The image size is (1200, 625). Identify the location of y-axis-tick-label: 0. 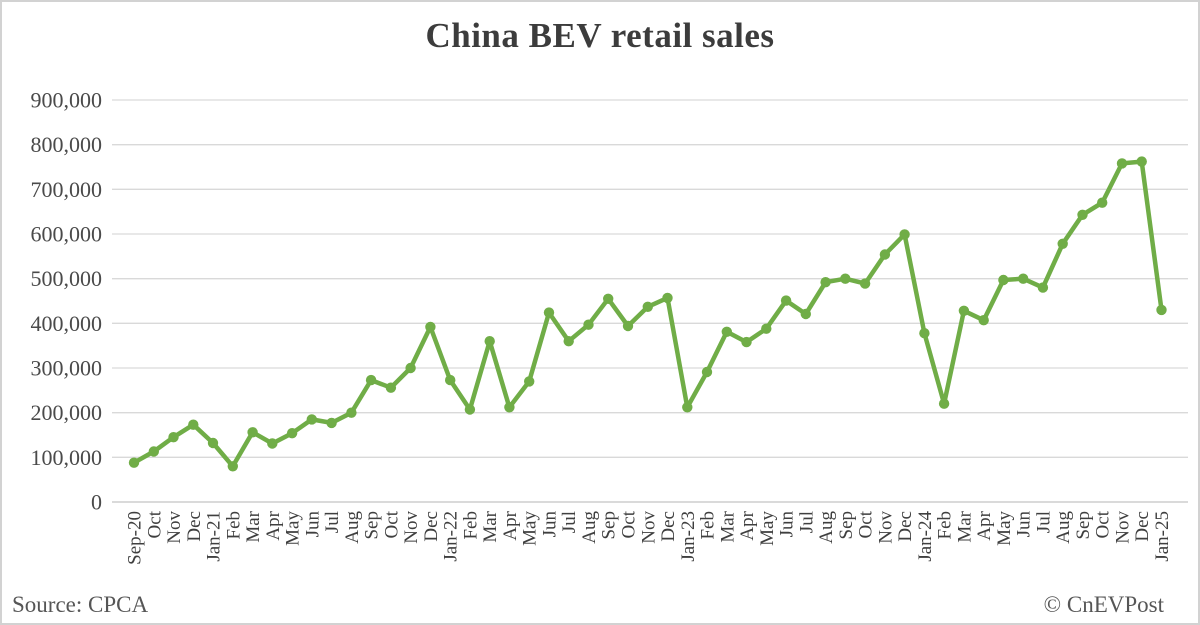
(96, 502).